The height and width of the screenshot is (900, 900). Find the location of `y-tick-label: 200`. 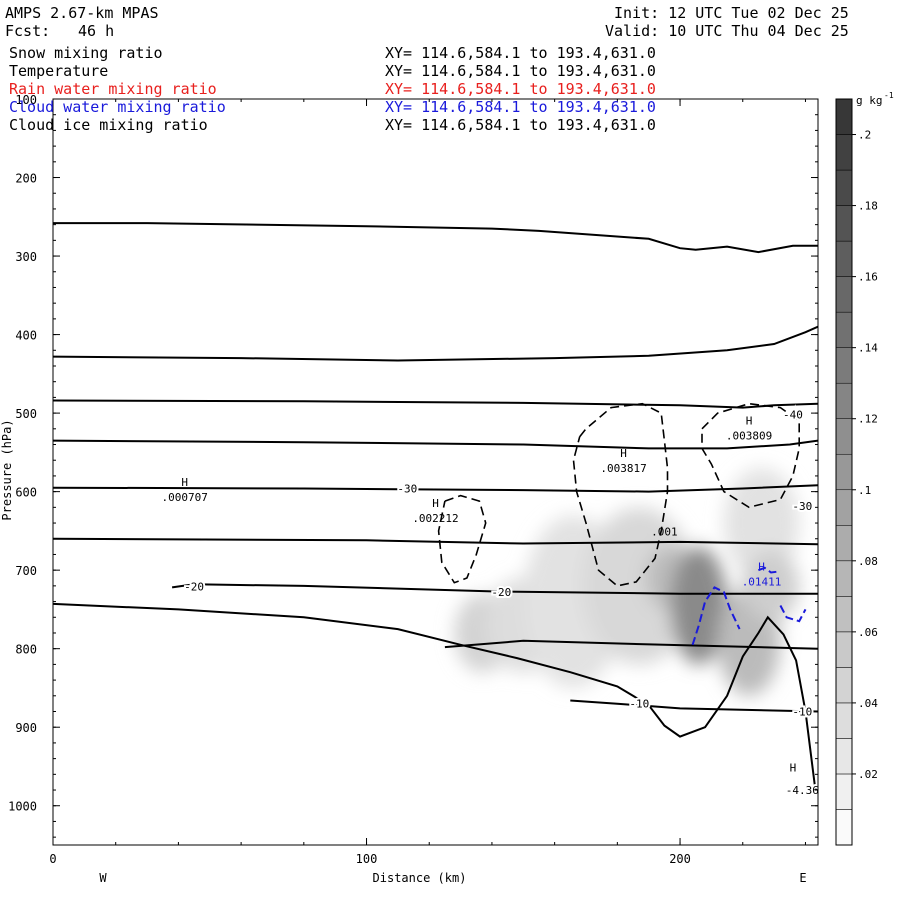

y-tick-label: 200 is located at coordinates (26, 179).